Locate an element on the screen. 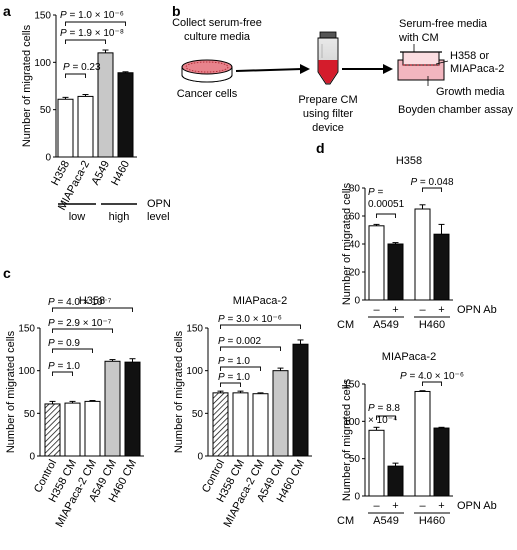 The width and height of the screenshot is (517, 550). p-value-label: P = 0.048 is located at coordinates (432, 182).